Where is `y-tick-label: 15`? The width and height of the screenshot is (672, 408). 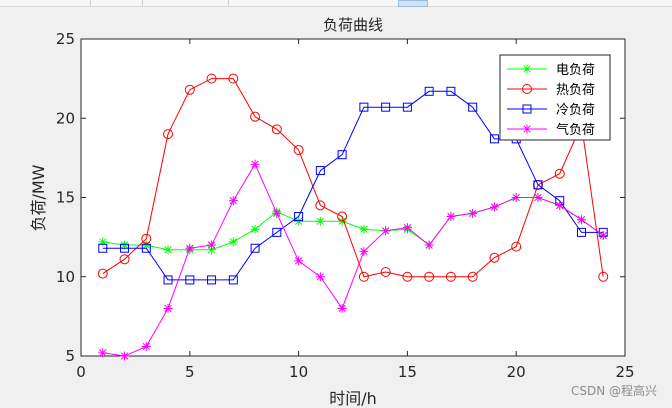 y-tick-label: 15 is located at coordinates (65, 198).